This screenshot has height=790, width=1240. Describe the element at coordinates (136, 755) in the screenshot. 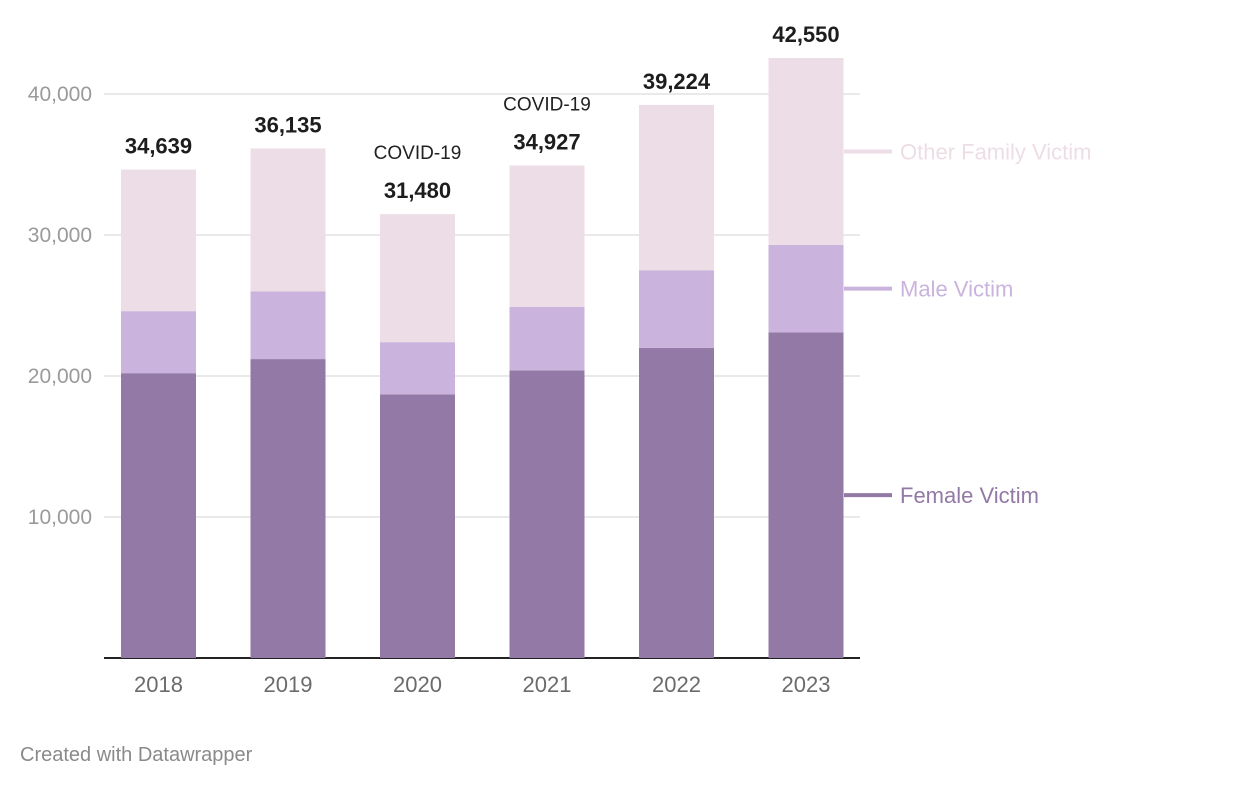

I see `credit-text: Created with Datawrapper` at that location.